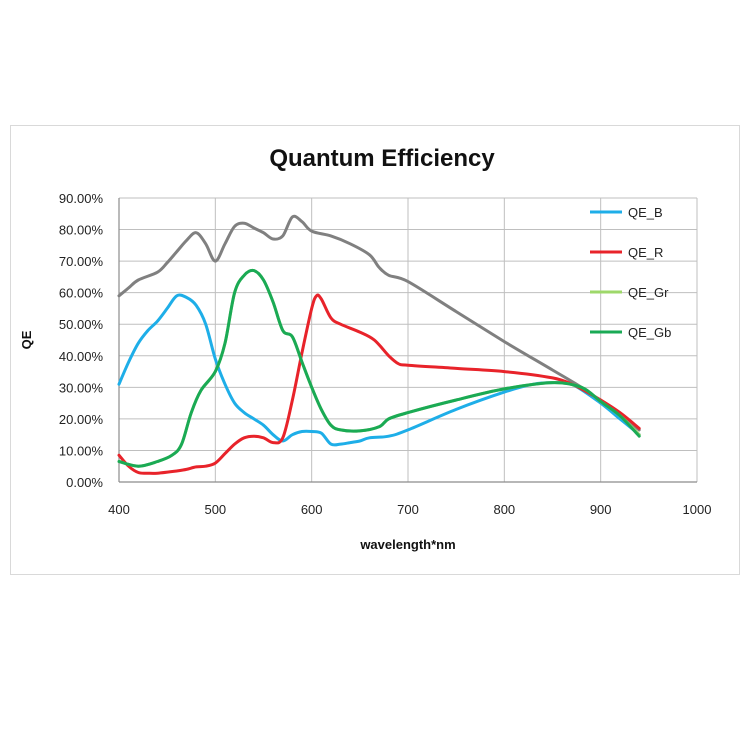 The height and width of the screenshot is (750, 750). Describe the element at coordinates (645, 252) in the screenshot. I see `legend-label-qe-r: QE_R` at that location.